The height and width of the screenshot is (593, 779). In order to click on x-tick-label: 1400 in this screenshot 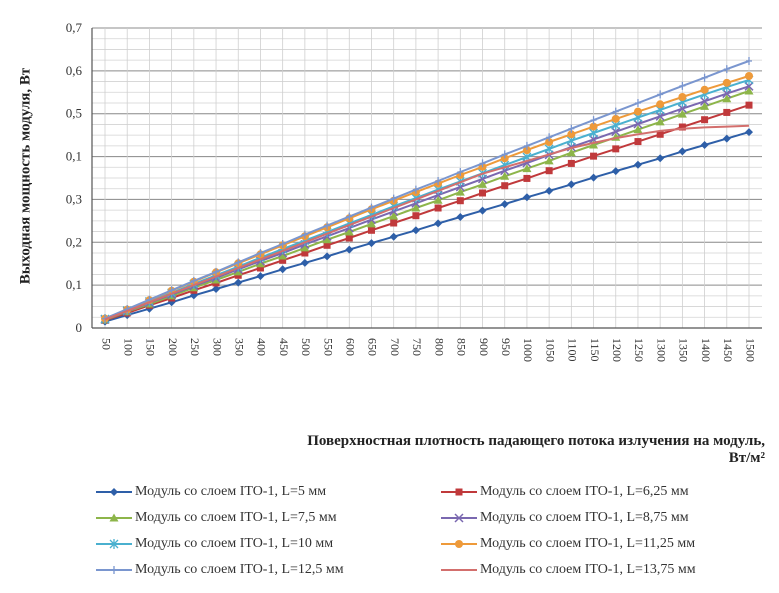, I will do `click(706, 350)`.